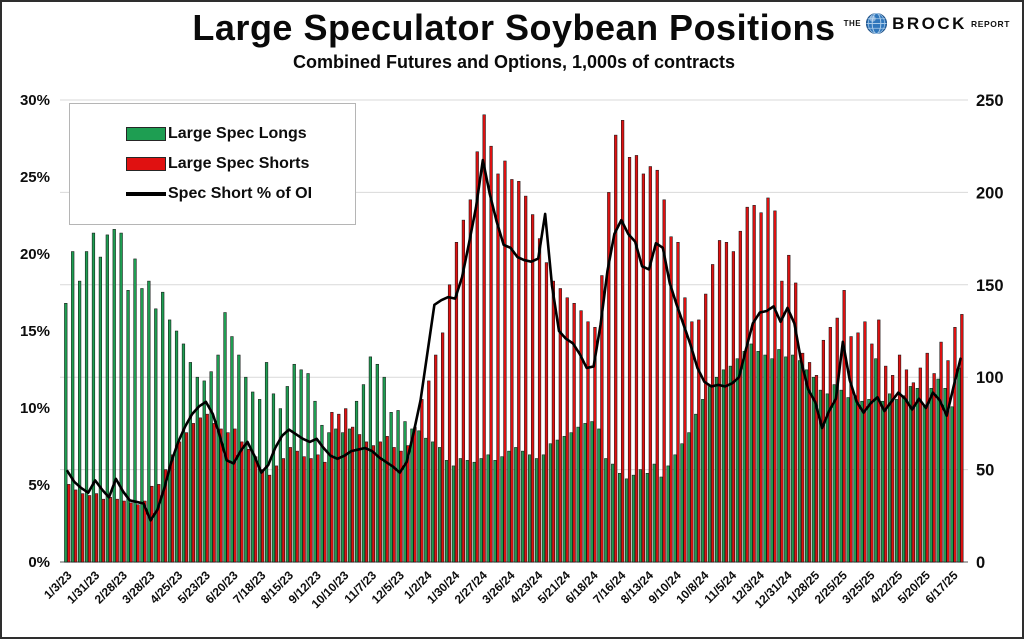 The width and height of the screenshot is (1024, 639). Describe the element at coordinates (990, 378) in the screenshot. I see `svg-text: 100` at that location.